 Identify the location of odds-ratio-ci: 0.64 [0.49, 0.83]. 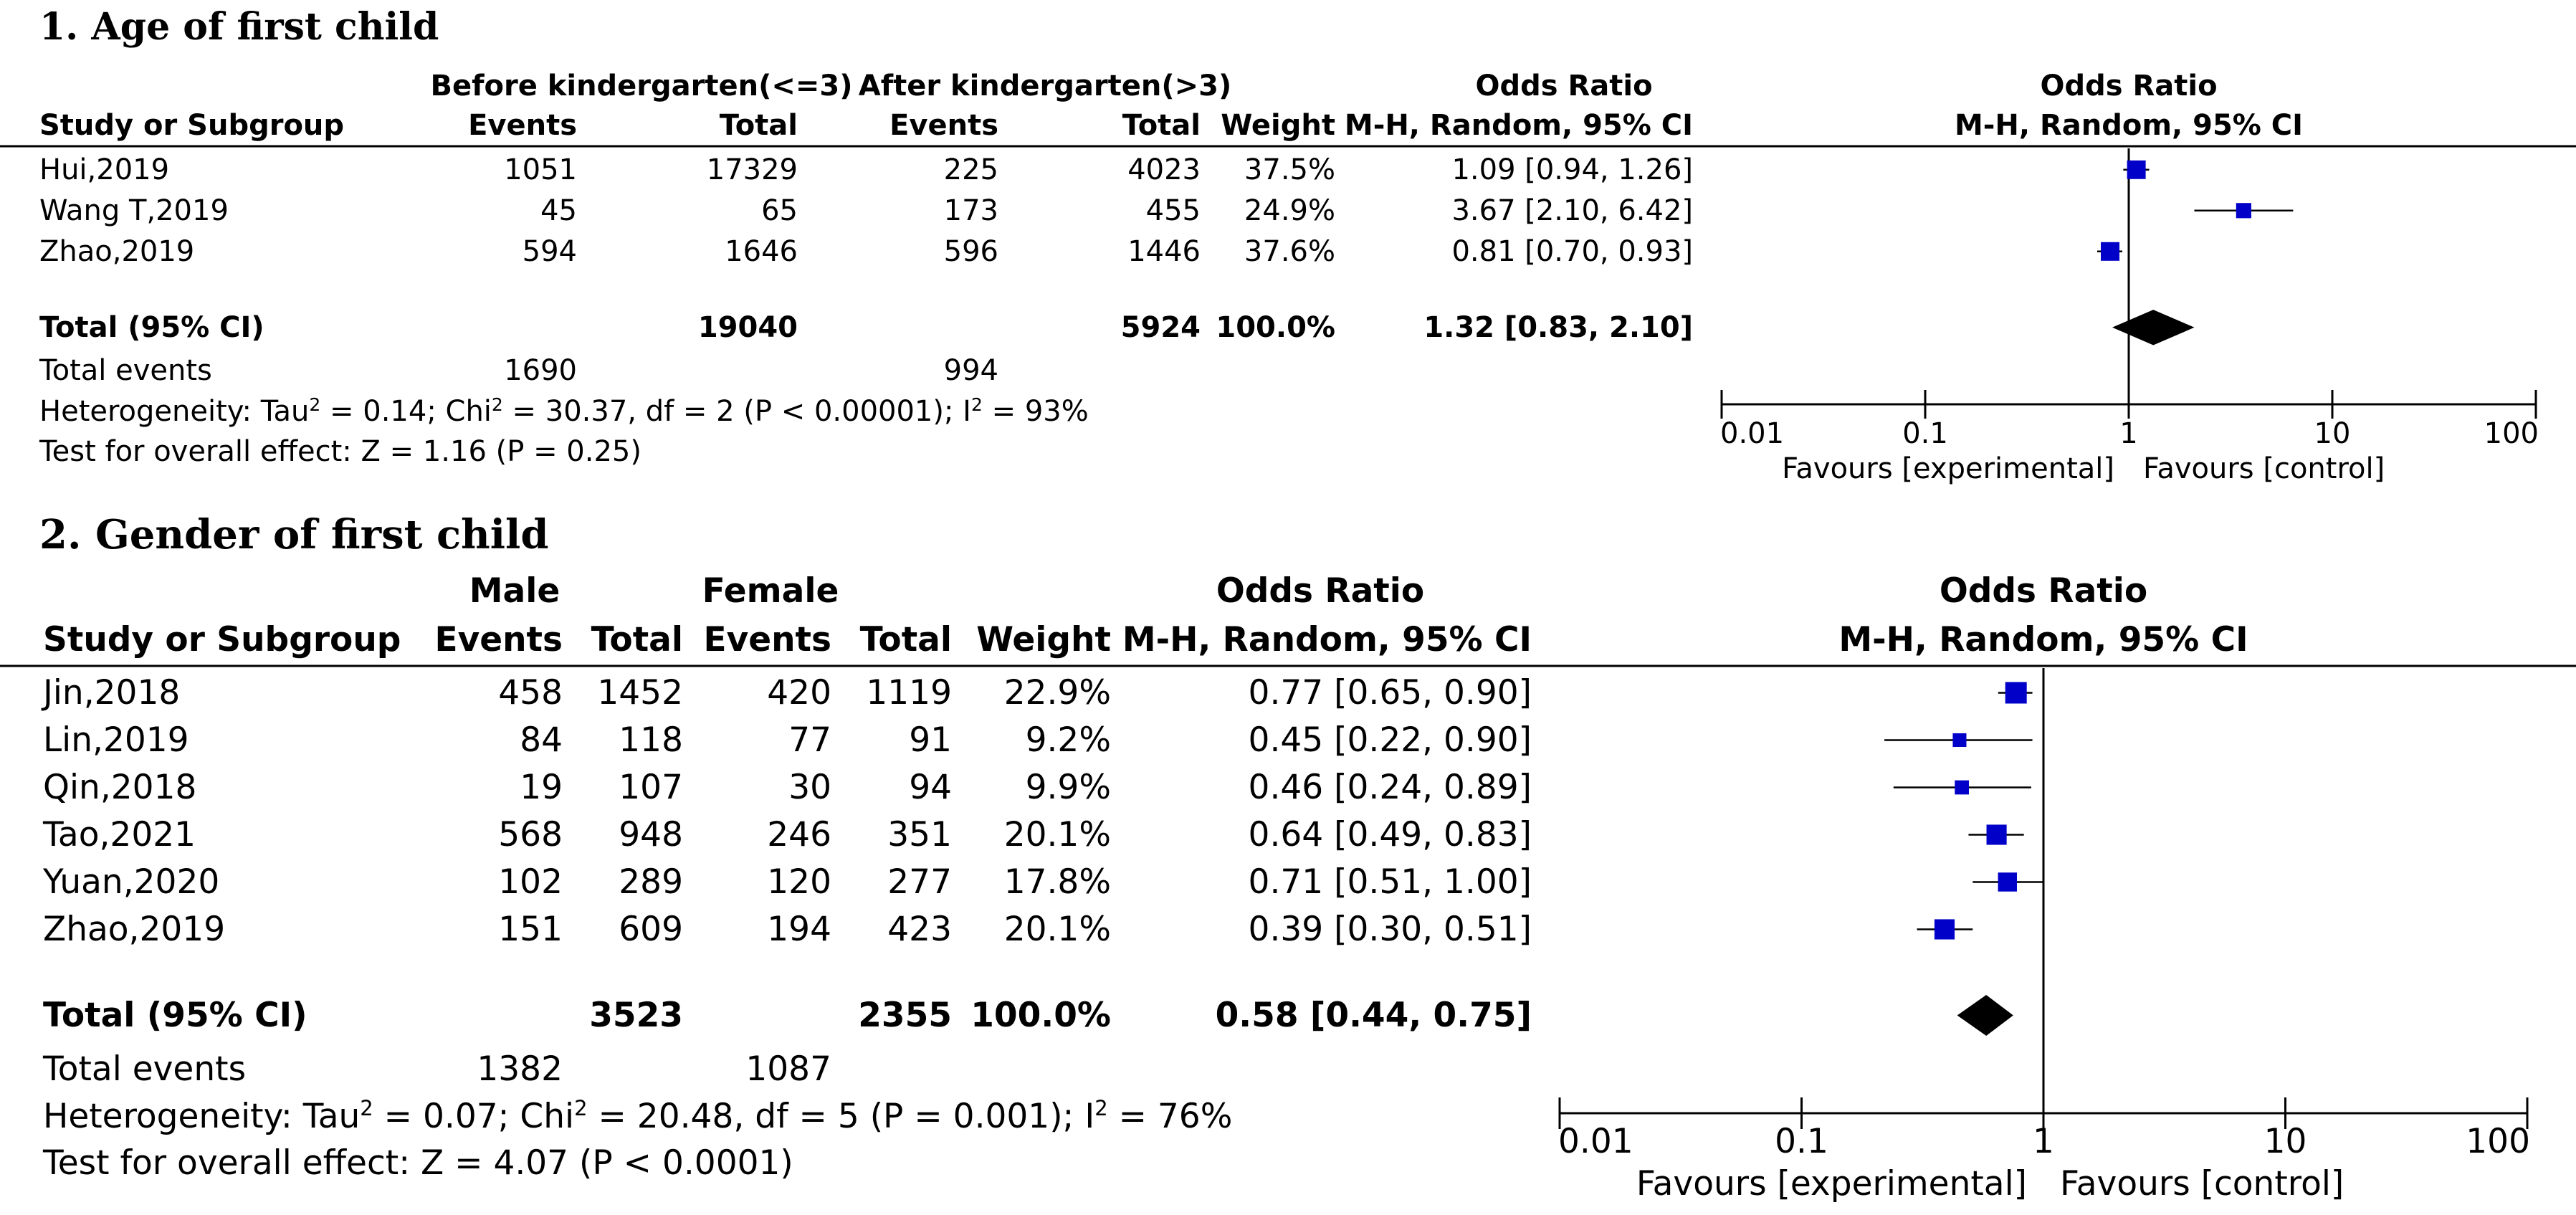
(1390, 834).